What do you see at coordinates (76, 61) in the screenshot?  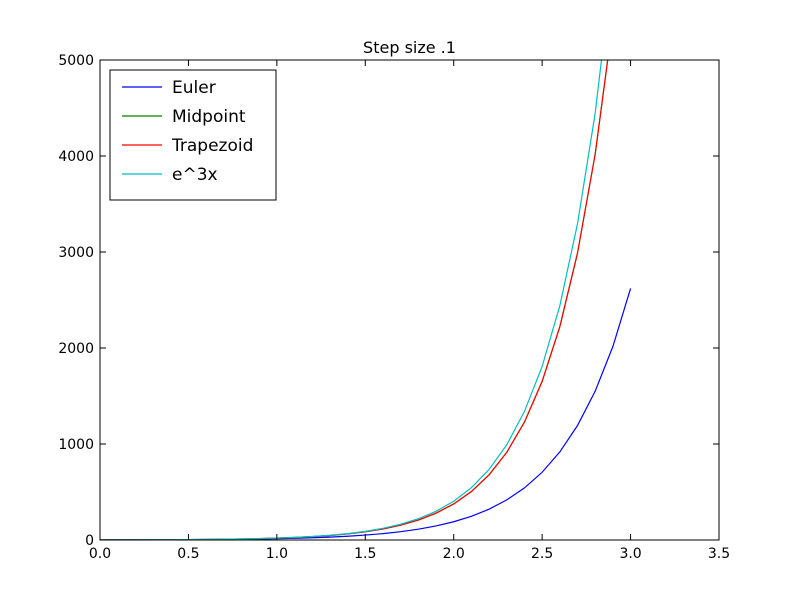 I see `y-tick-label: 5000` at bounding box center [76, 61].